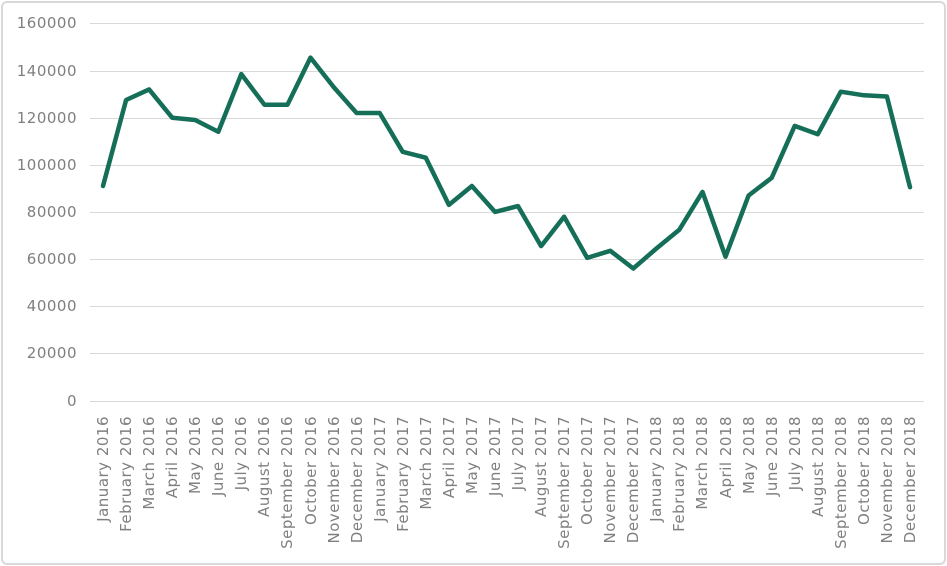  I want to click on x-axis-tick-label: December 2018, so click(909, 480).